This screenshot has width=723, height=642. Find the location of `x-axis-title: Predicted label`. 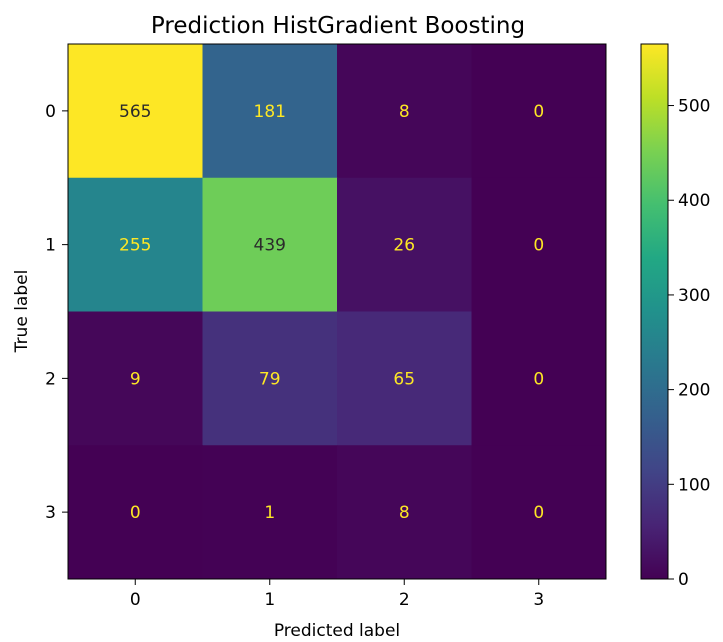

x-axis-title: Predicted label is located at coordinates (337, 631).